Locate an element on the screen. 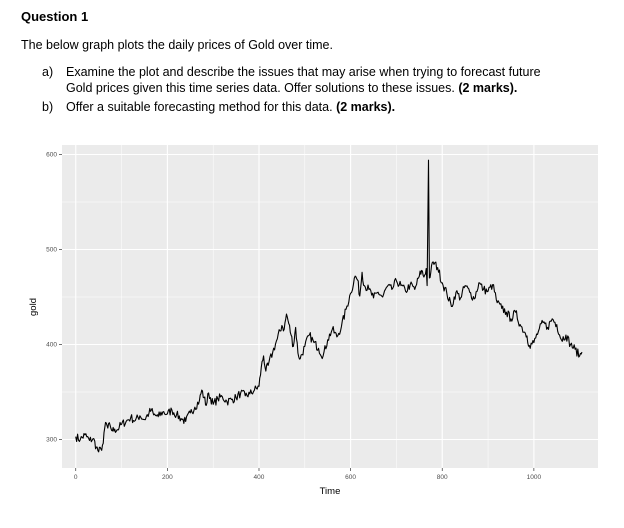  x-tick-label: 400 is located at coordinates (259, 477).